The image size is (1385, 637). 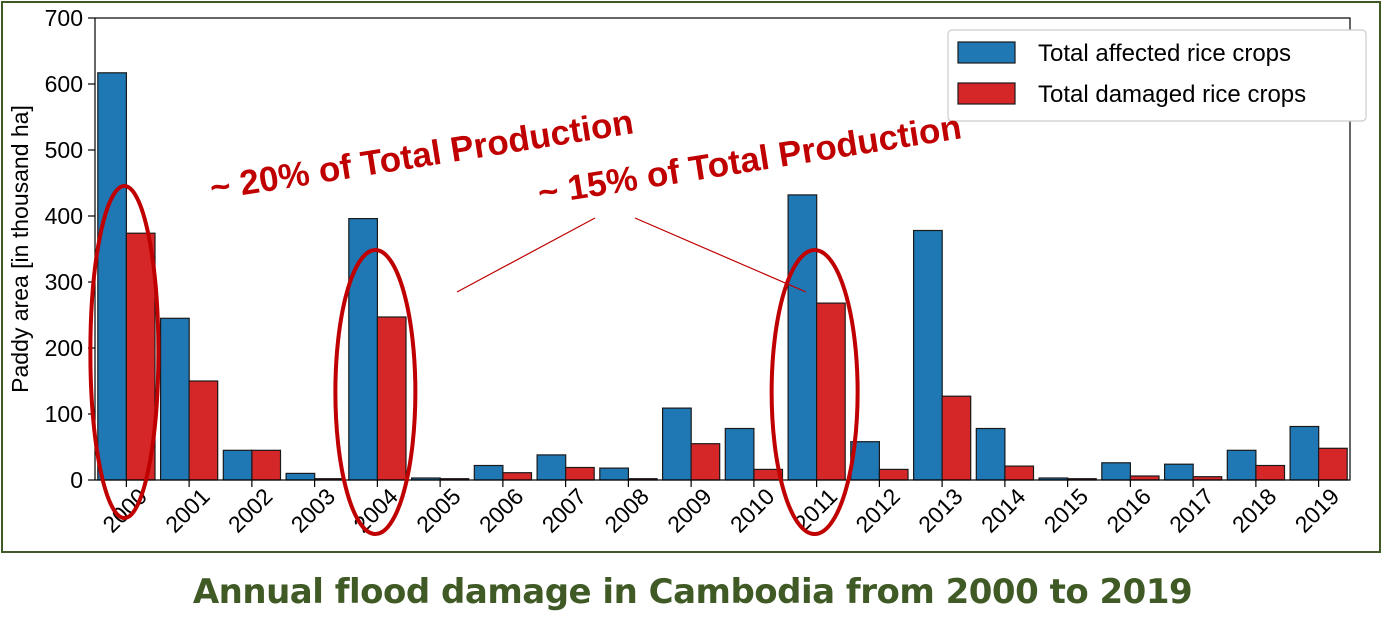 I want to click on affected-bar-2014, so click(x=990, y=454).